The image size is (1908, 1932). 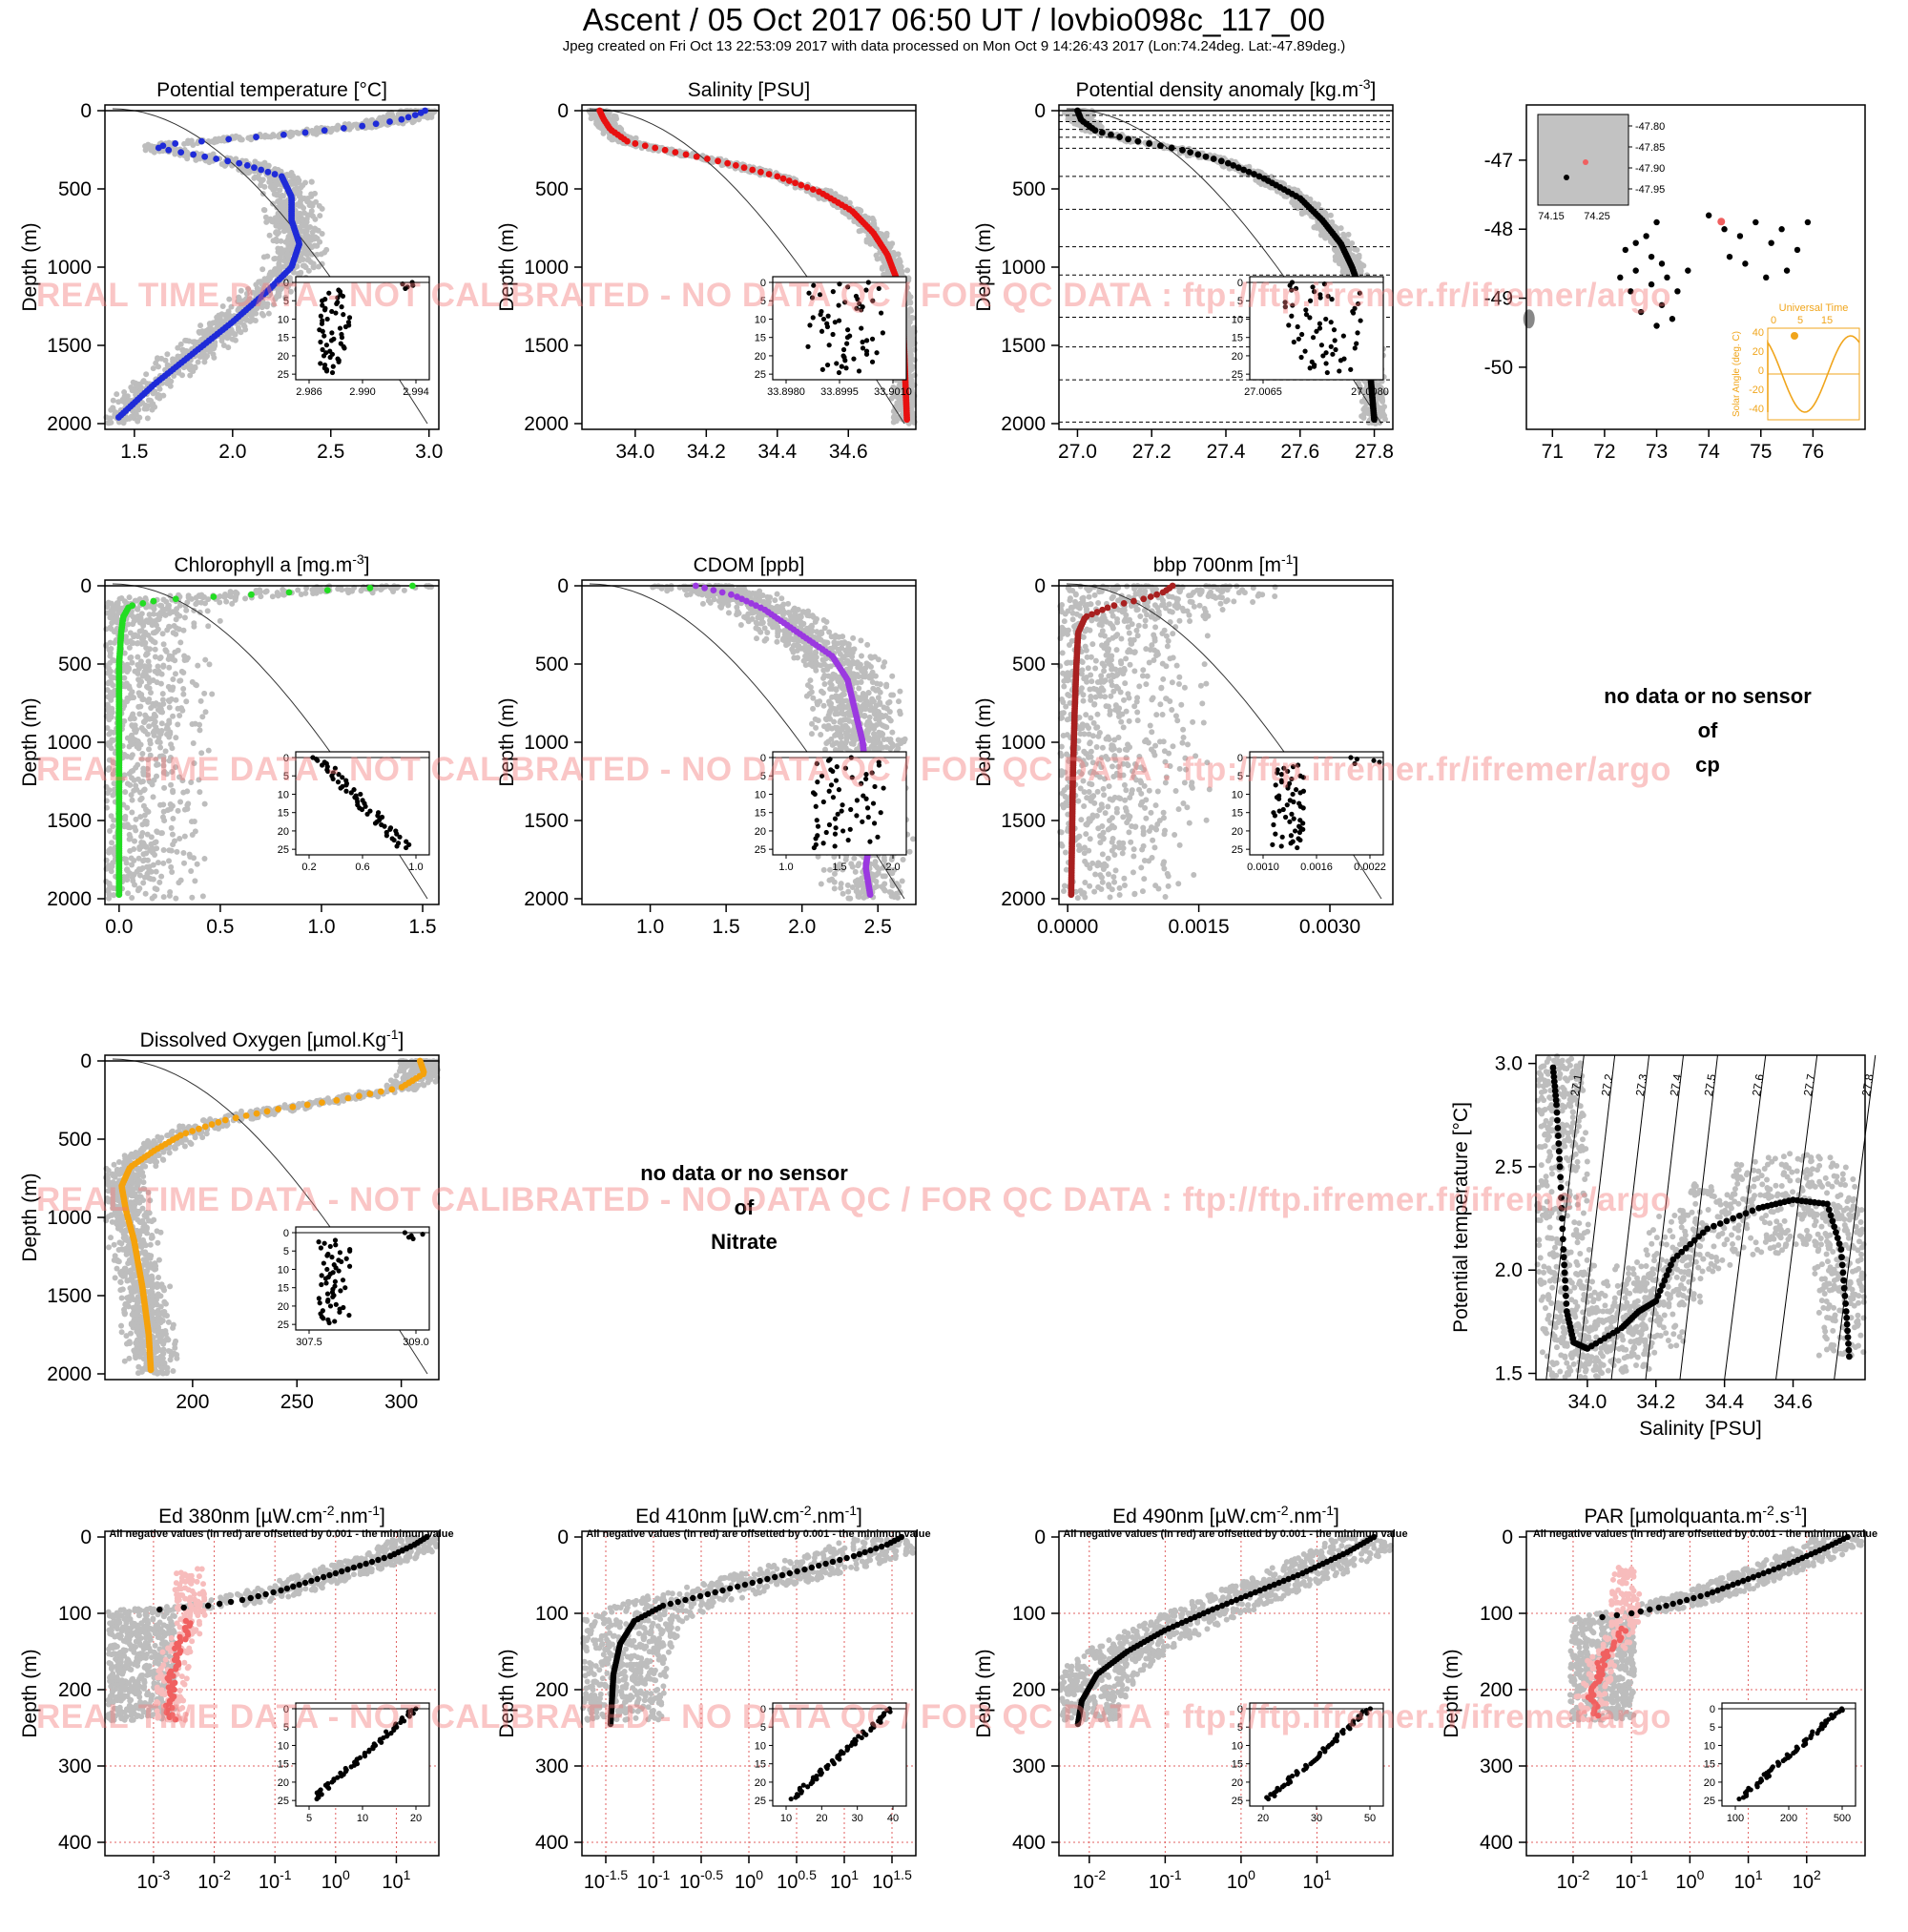 I want to click on inset-x-tick-label: 2.990, so click(x=362, y=392).